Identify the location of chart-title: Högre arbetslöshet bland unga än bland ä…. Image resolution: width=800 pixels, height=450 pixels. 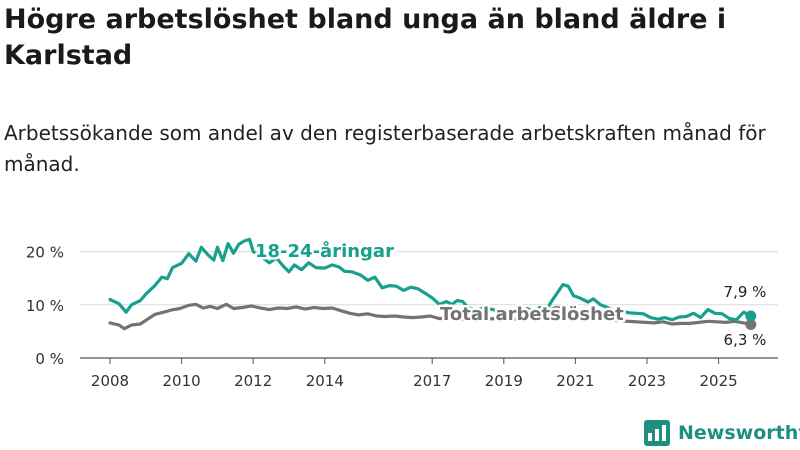
(365, 37).